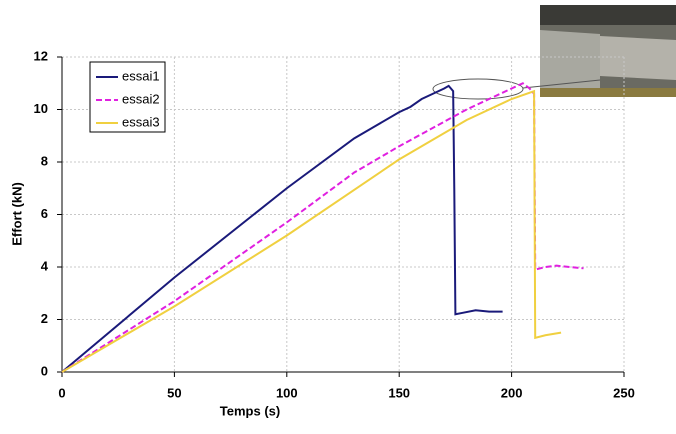 This screenshot has height=434, width=676. What do you see at coordinates (44, 213) in the screenshot?
I see `y-tick-label: 6` at bounding box center [44, 213].